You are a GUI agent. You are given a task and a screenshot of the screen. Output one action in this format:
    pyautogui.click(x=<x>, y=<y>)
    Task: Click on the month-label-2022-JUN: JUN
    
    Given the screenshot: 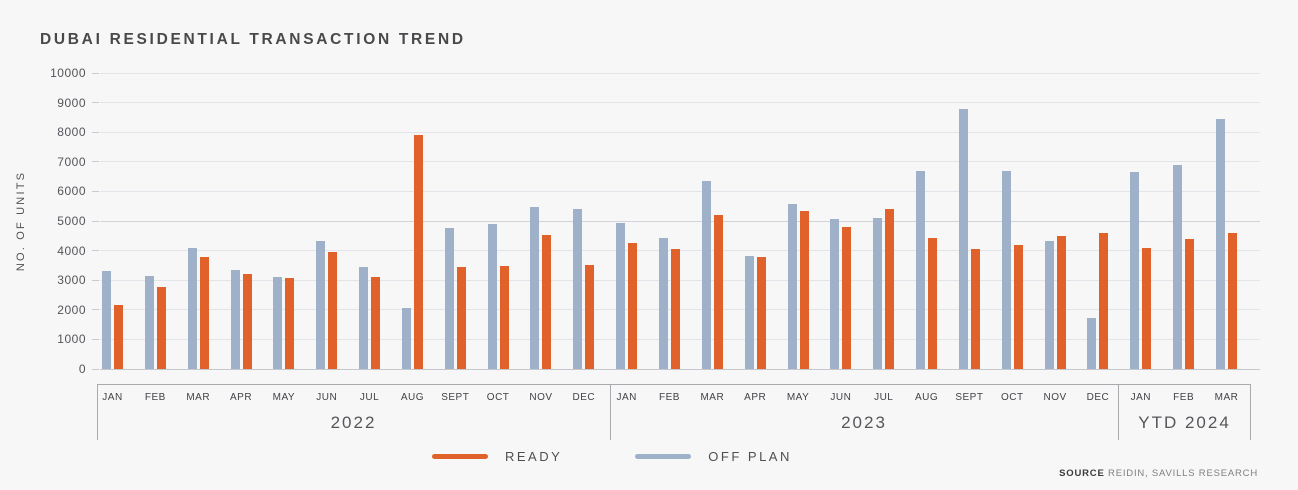 What is the action you would take?
    pyautogui.click(x=327, y=397)
    